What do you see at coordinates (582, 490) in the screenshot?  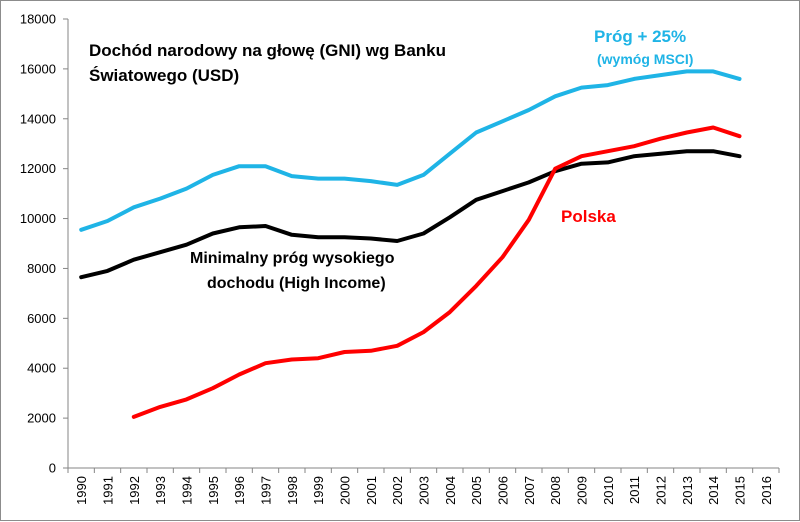 I see `x-tick-label: 2009` at bounding box center [582, 490].